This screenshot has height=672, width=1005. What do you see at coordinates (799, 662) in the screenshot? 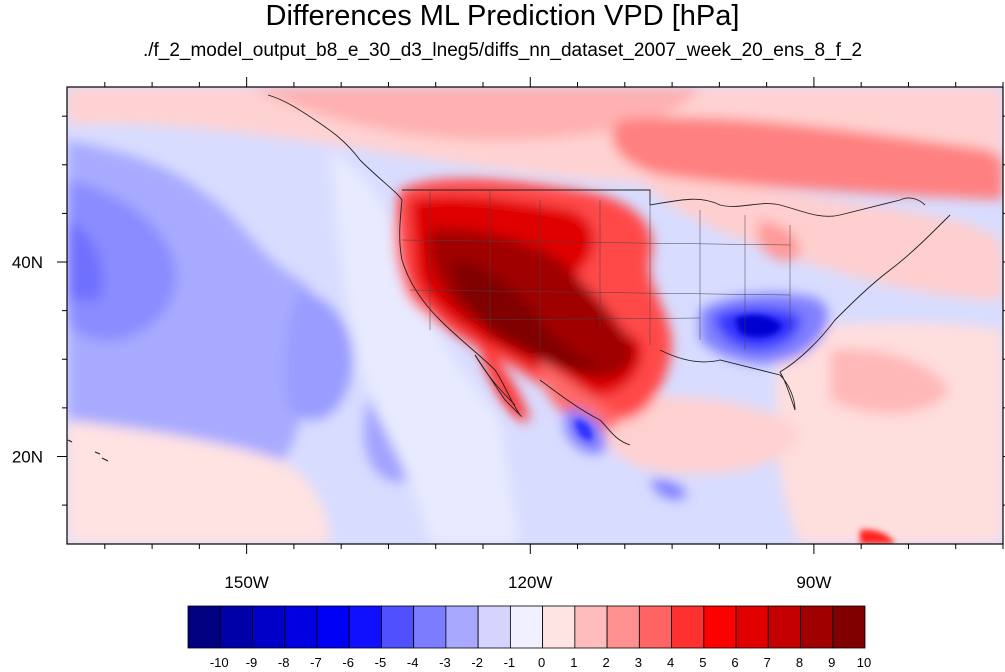
I see `colorbar-label: 8` at bounding box center [799, 662].